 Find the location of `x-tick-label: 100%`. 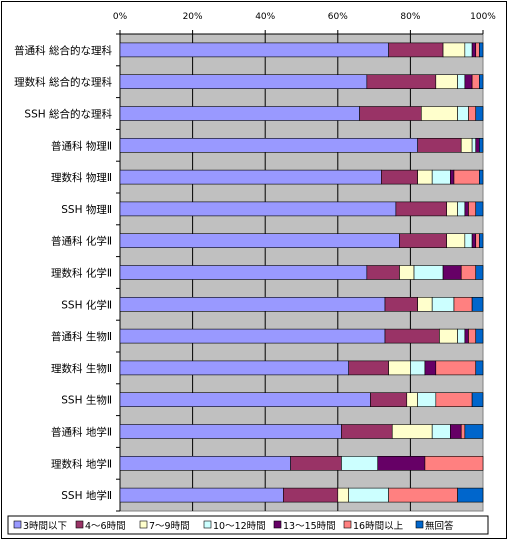

x-tick-label: 100% is located at coordinates (483, 17).